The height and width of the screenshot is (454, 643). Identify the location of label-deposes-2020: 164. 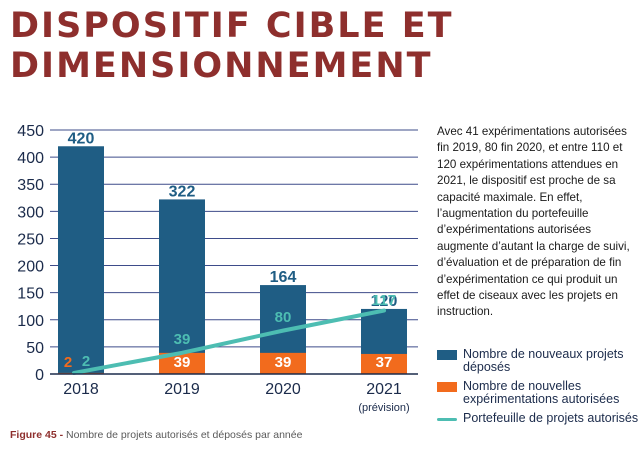
(283, 277).